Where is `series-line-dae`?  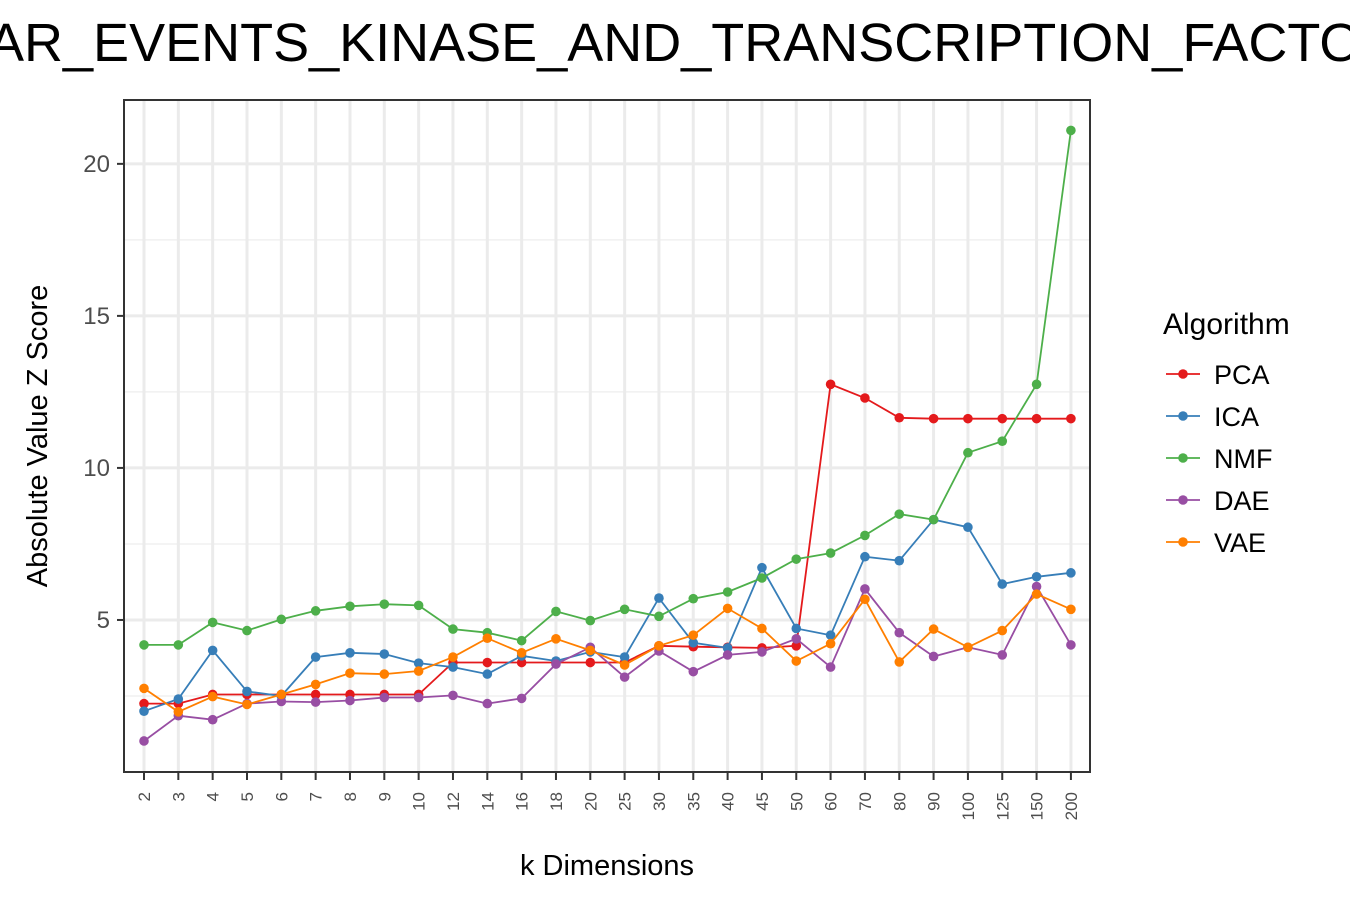
series-line-dae is located at coordinates (607, 663).